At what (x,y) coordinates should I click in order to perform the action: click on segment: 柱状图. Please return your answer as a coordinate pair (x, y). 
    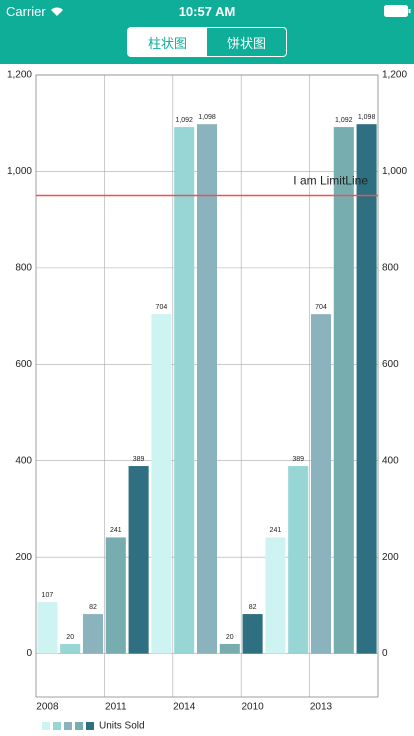
    Looking at the image, I should click on (167, 42).